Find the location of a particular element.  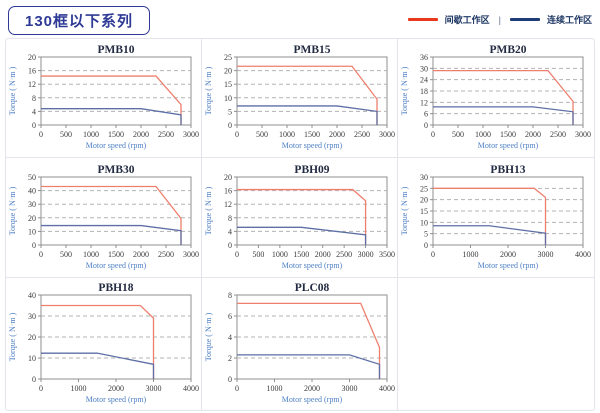

intermittent-zone-label: 间歇工作区 is located at coordinates (467, 20).